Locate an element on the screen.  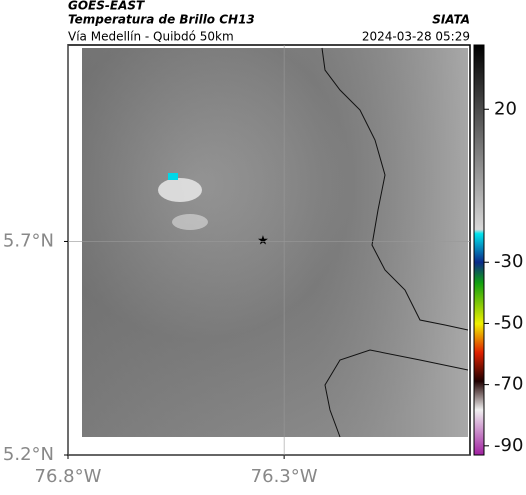
border is located at coordinates (396, 393).